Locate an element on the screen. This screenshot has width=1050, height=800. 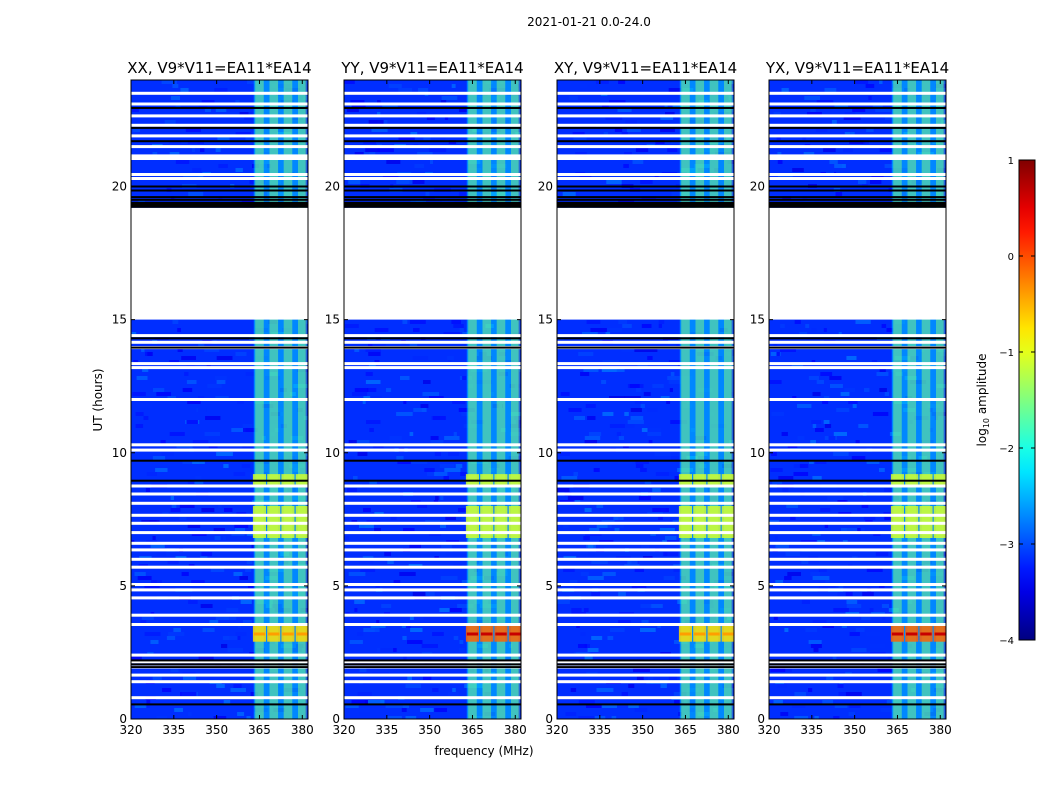
heatmap-area is located at coordinates (432, 399).